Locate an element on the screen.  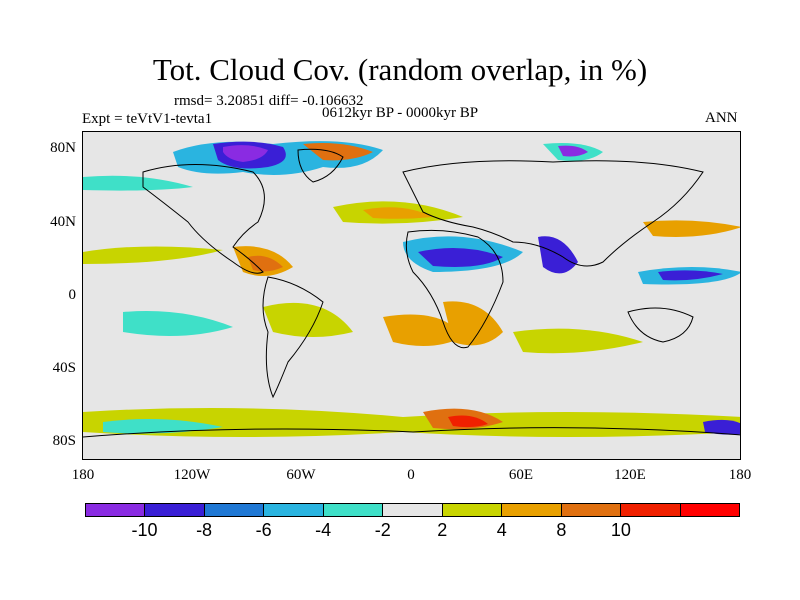
australia-coast is located at coordinates (660, 325).